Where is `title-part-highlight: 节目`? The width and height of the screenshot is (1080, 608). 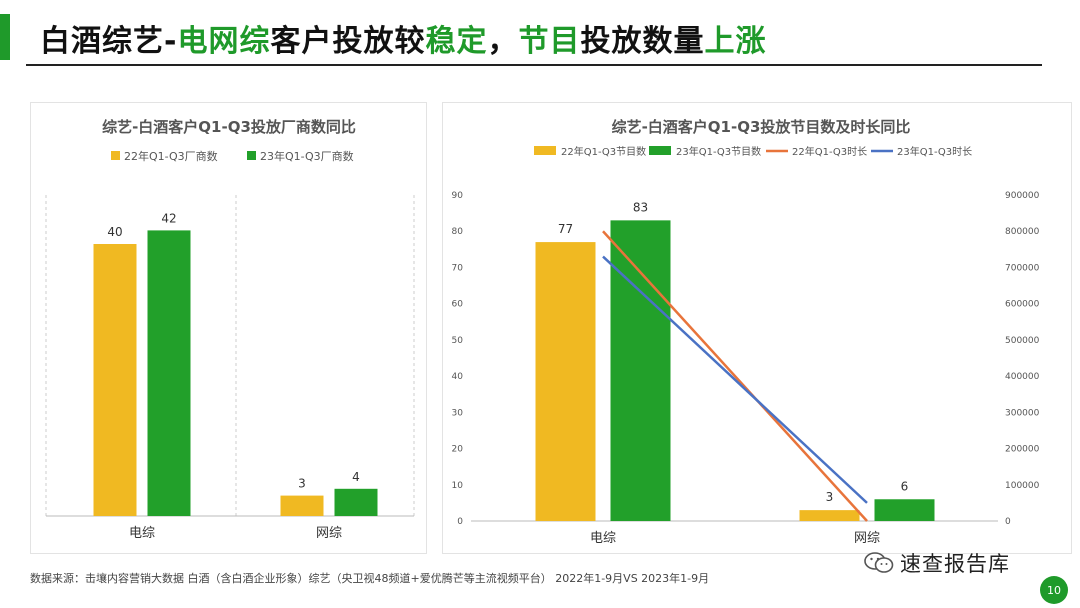
title-part-highlight: 节目 is located at coordinates (549, 41).